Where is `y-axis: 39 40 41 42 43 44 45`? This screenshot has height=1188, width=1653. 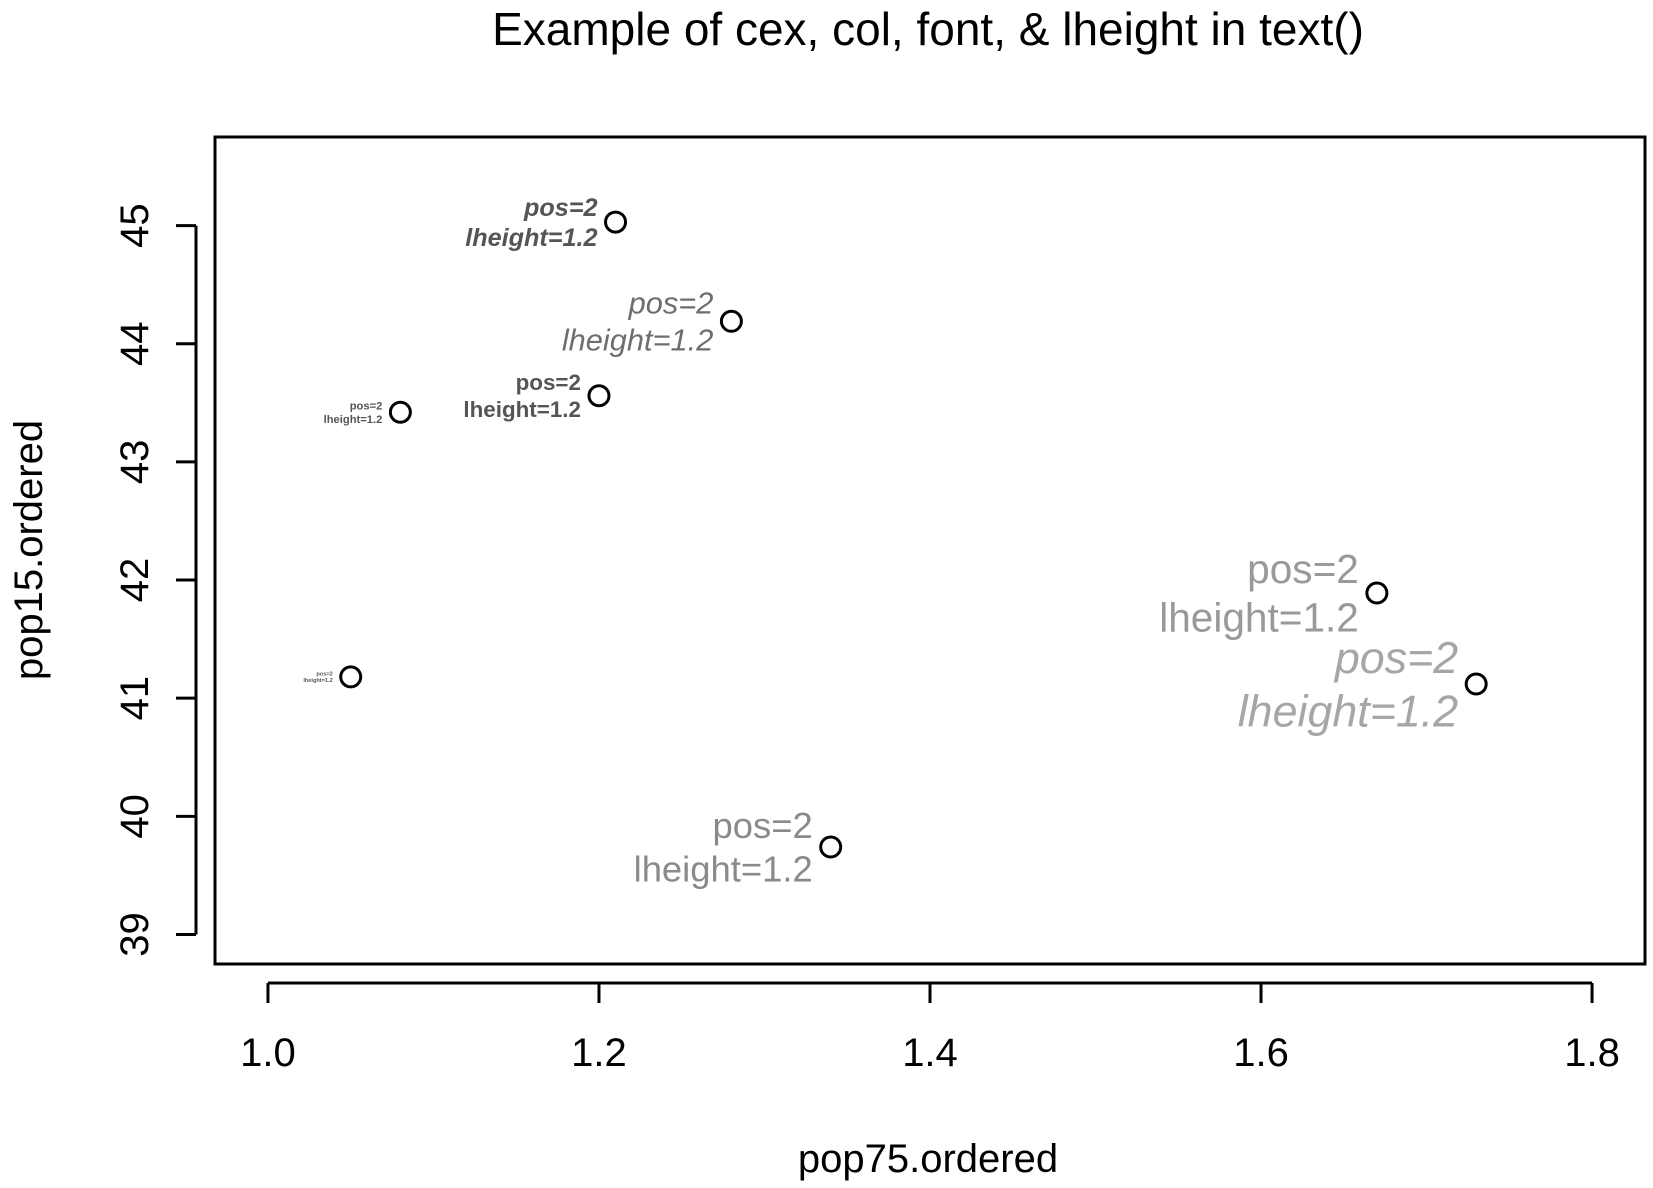
y-axis: 39 40 41 42 43 44 45 is located at coordinates (155, 580).